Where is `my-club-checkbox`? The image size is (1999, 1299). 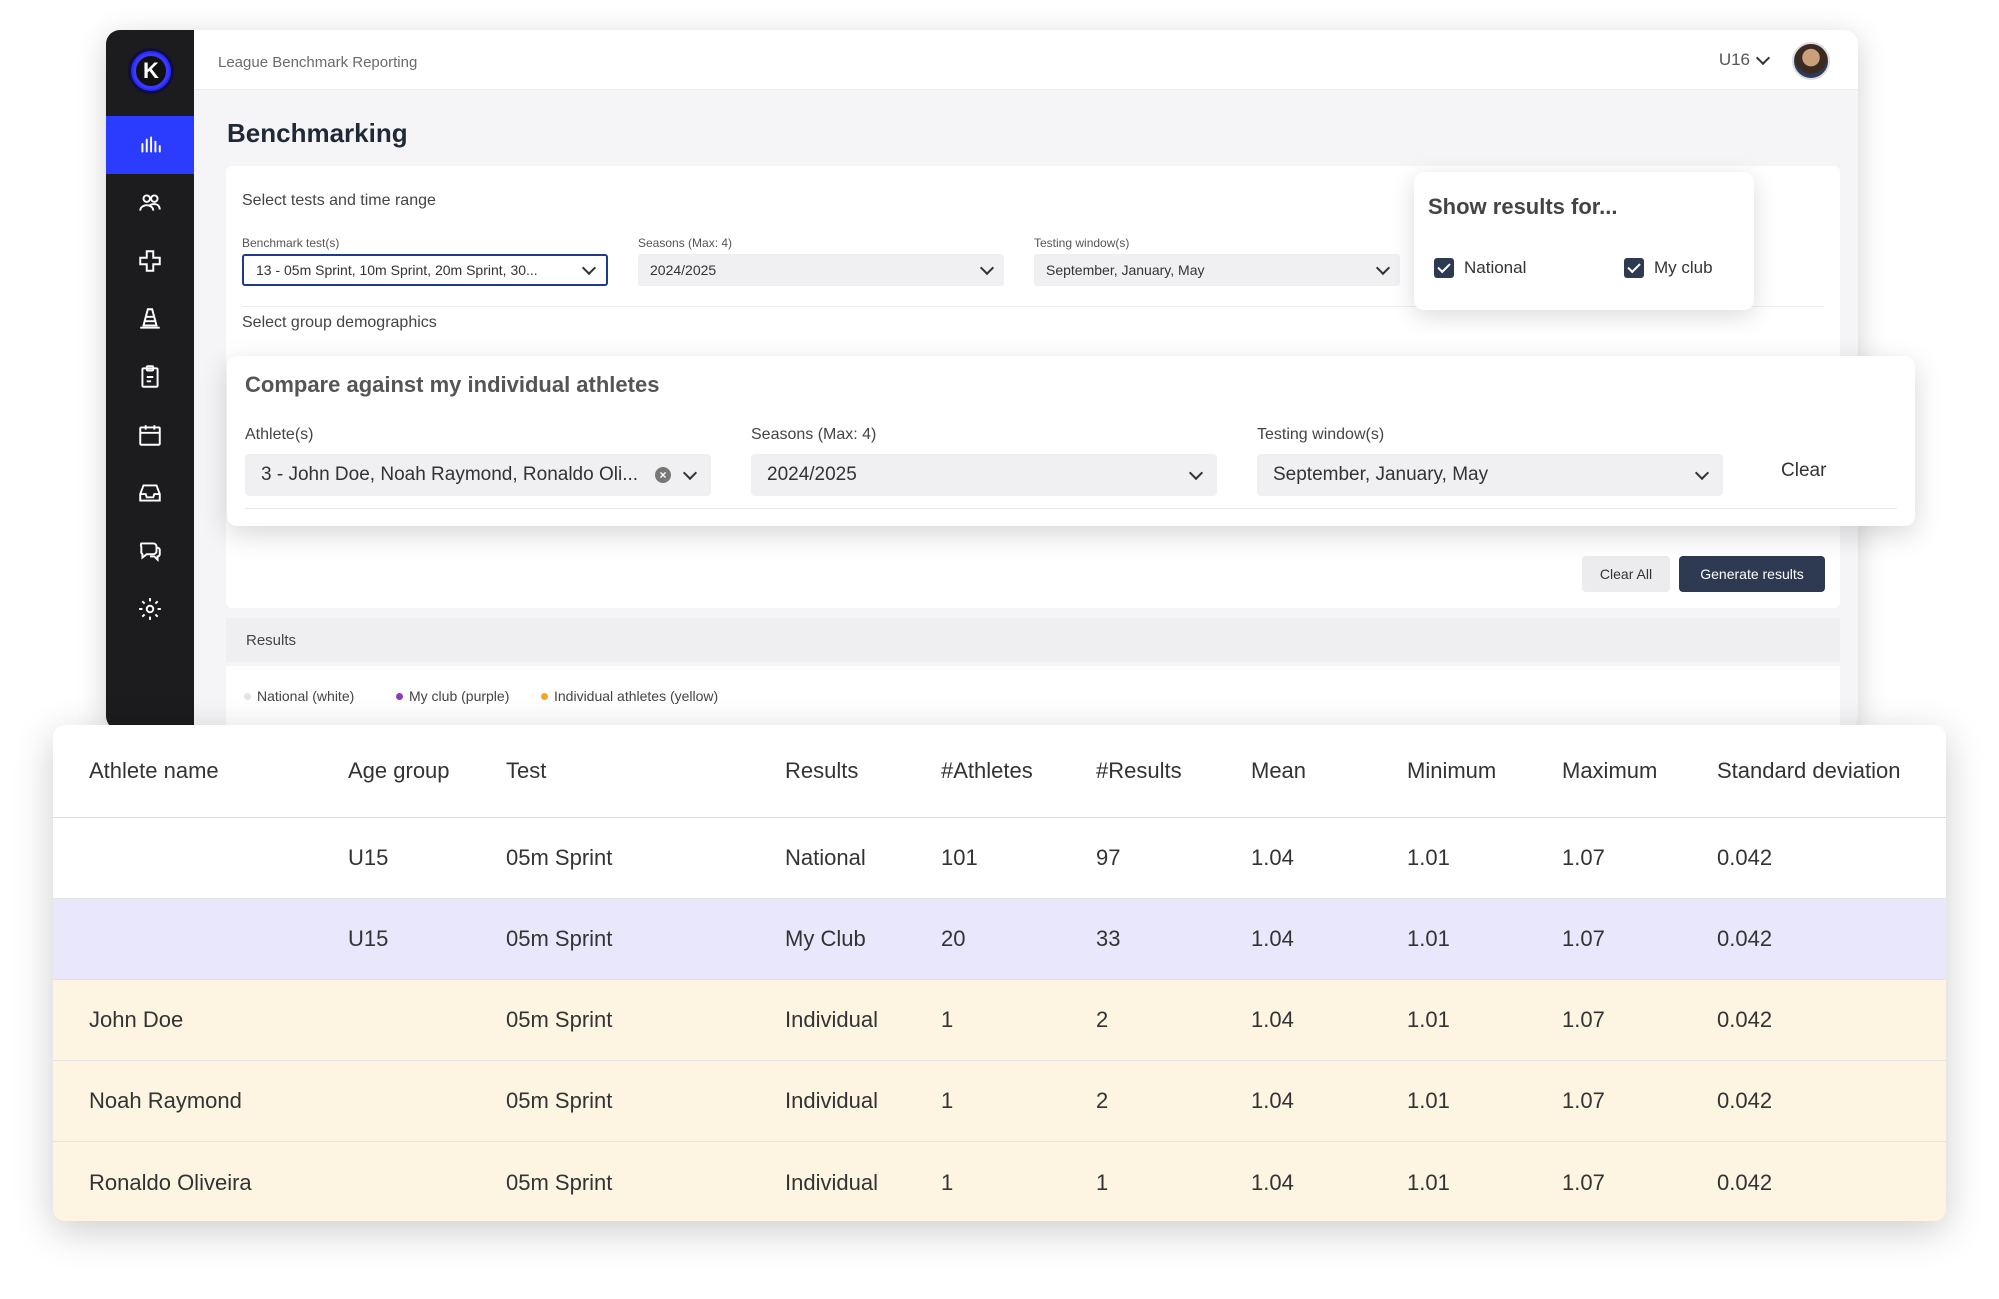
my-club-checkbox is located at coordinates (1634, 268).